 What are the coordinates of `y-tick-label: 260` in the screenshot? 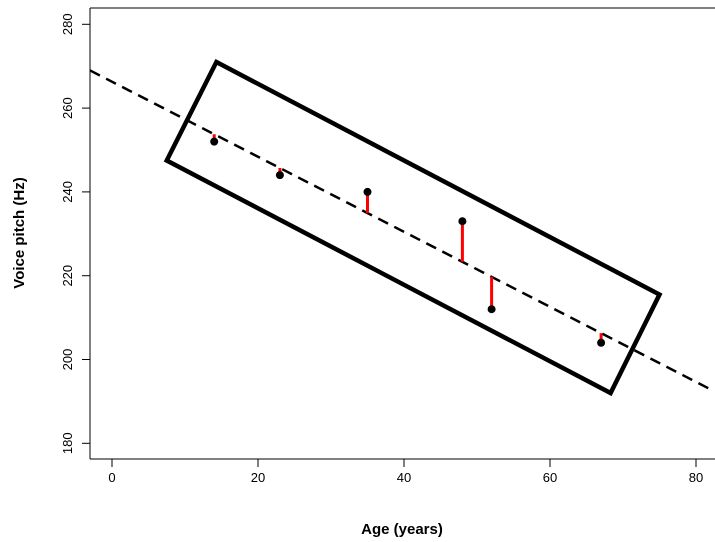 It's located at (67, 108).